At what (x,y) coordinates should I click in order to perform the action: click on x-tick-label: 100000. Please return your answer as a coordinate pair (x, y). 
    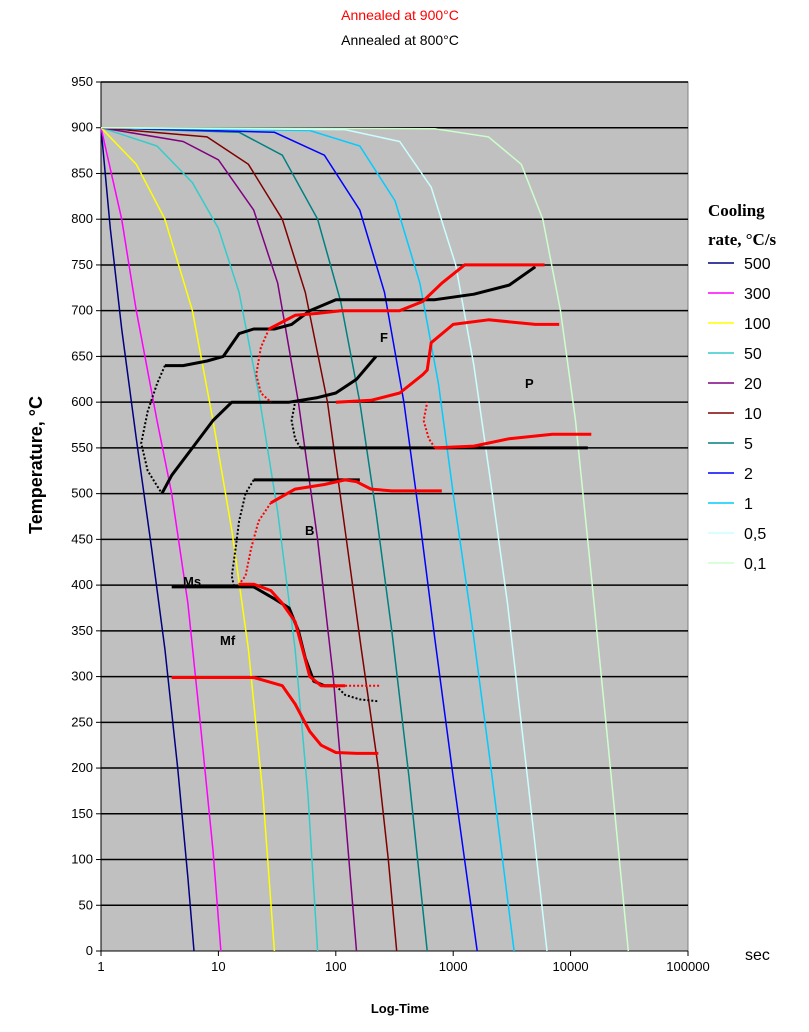
    Looking at the image, I should click on (687, 966).